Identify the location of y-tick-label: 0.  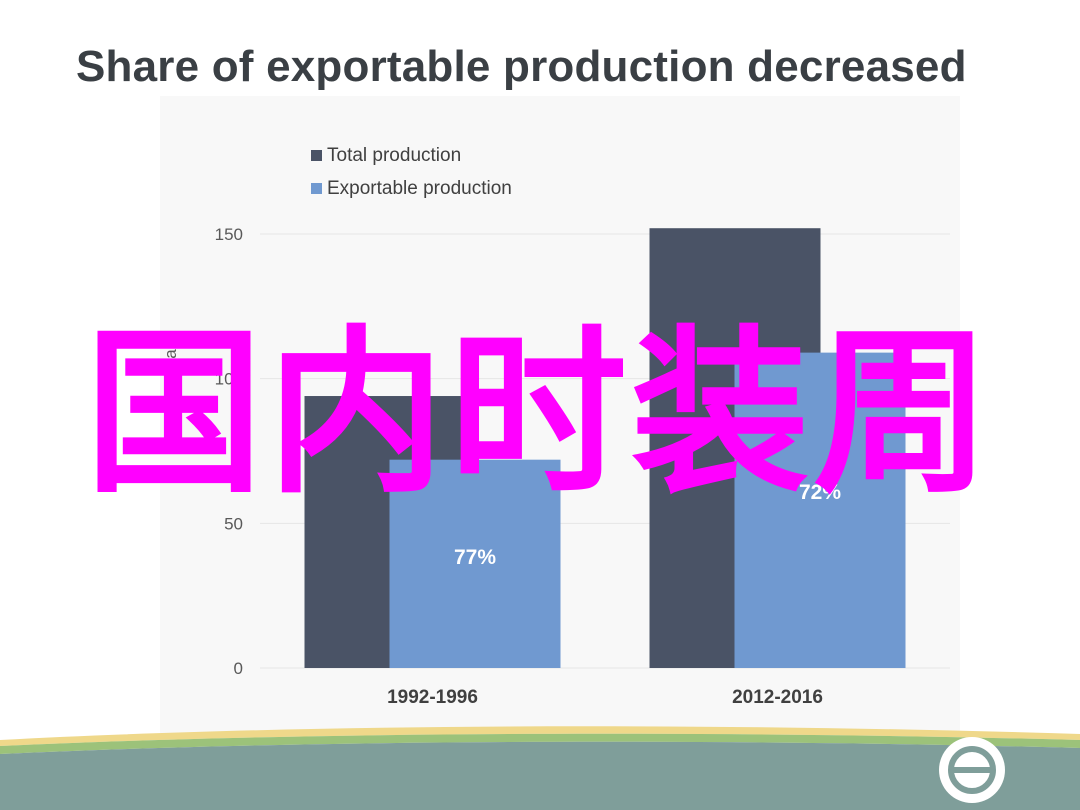
(238, 668).